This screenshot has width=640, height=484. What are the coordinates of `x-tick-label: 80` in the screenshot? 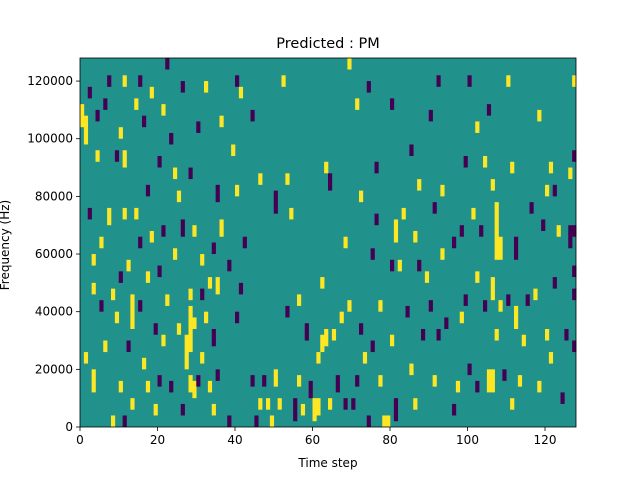 It's located at (389, 440).